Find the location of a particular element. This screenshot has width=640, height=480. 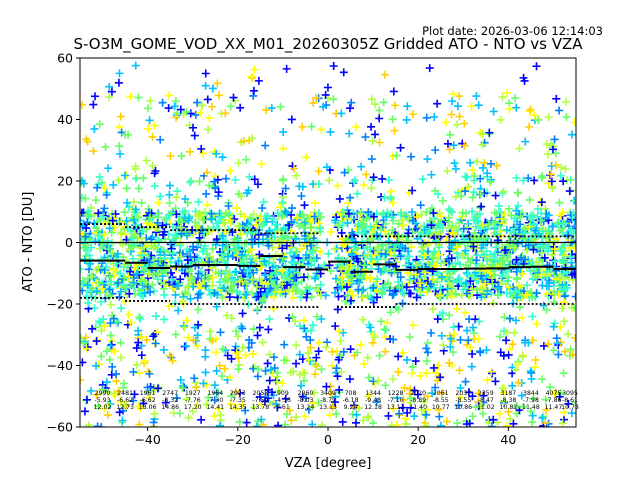

bin-stat-count: 2061 is located at coordinates (441, 393).